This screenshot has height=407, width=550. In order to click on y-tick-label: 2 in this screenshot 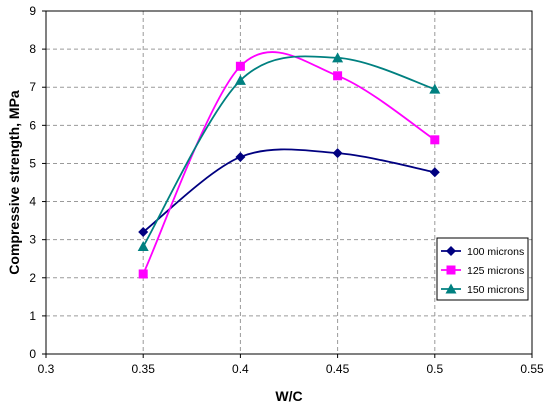, I will do `click(32, 278)`.